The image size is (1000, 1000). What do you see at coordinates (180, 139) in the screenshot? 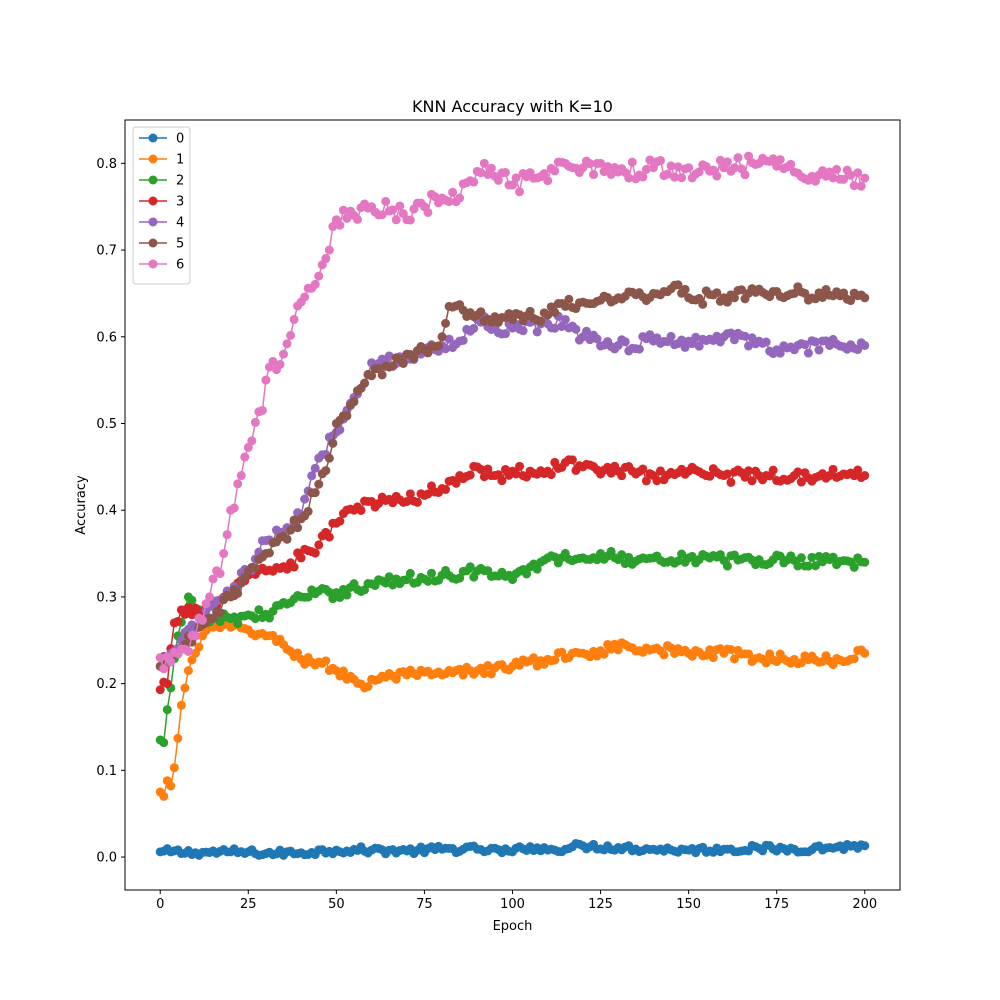
I see `legend-label: 0` at bounding box center [180, 139].